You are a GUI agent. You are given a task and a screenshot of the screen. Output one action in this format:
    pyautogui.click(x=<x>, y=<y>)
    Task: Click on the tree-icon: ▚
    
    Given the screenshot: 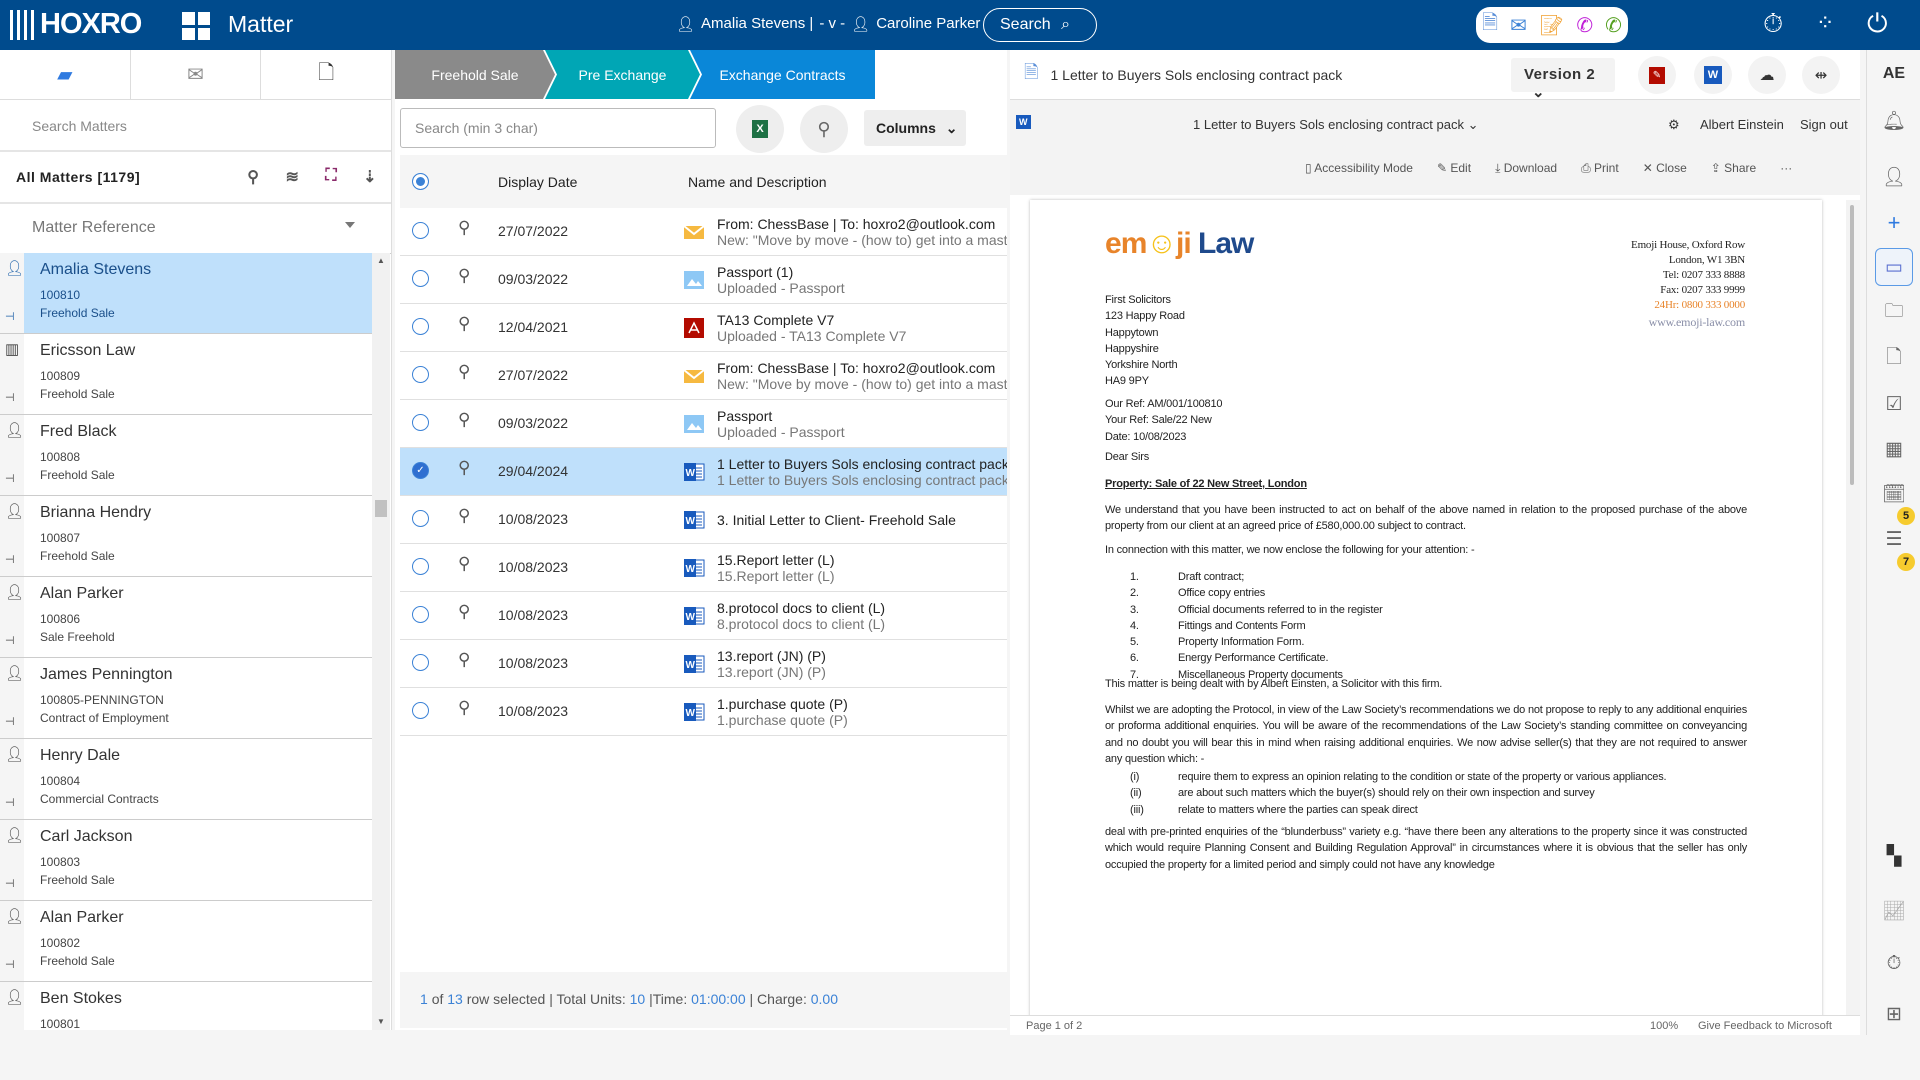 What is the action you would take?
    pyautogui.click(x=1894, y=856)
    